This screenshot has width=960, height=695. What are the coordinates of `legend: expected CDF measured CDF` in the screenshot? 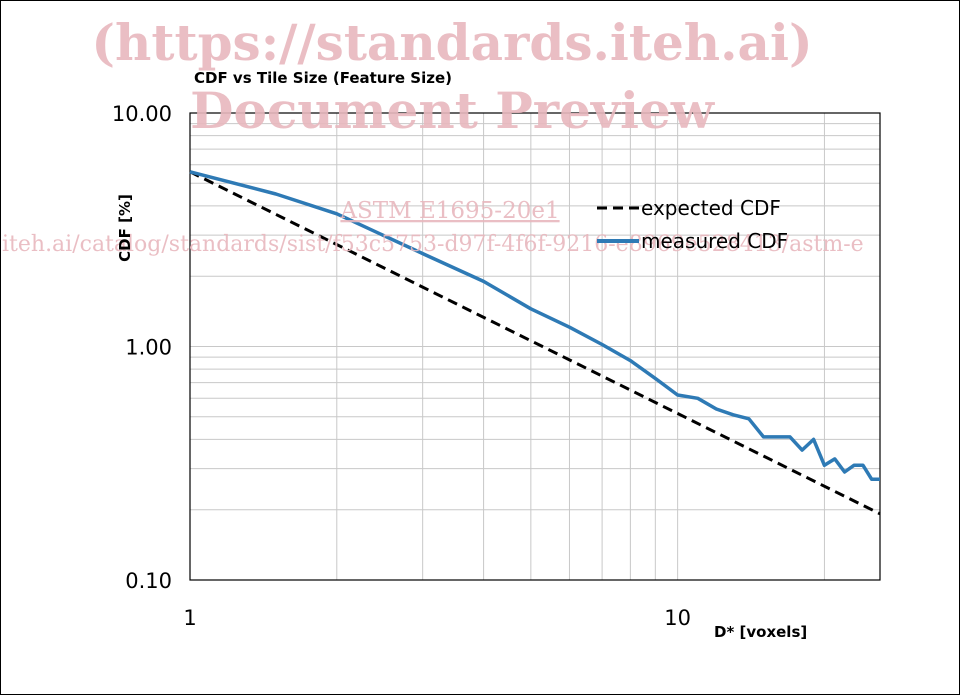 It's located at (692, 224).